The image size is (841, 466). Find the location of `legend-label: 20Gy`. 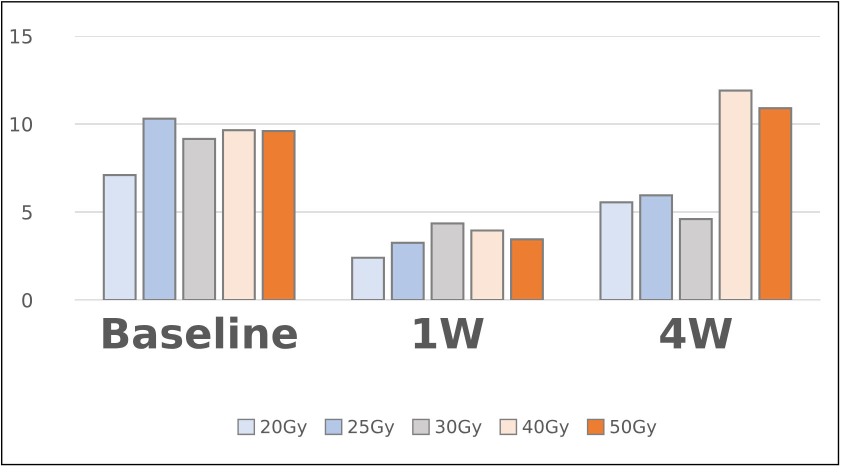

legend-label: 20Gy is located at coordinates (284, 428).